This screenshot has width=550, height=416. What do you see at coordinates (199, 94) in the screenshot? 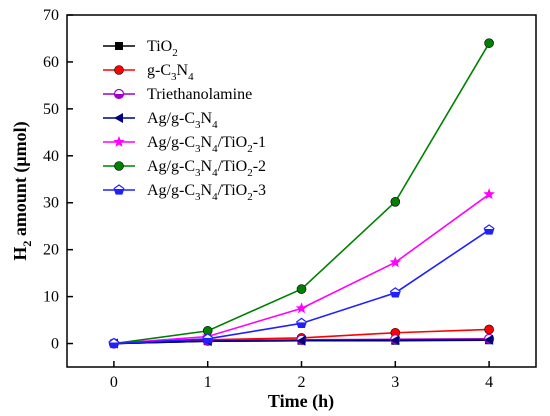
I see `legend-label: Triethanolamine` at bounding box center [199, 94].